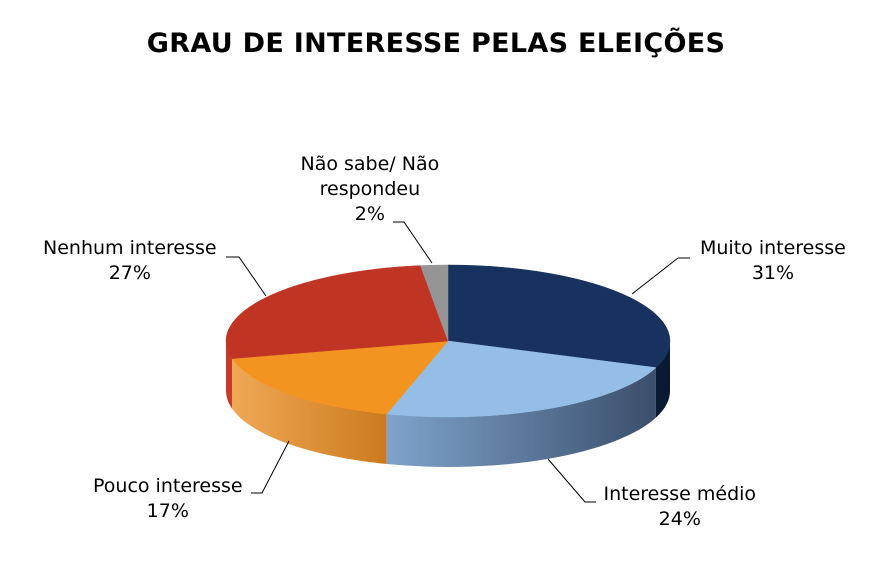  Describe the element at coordinates (246, 276) in the screenshot. I see `leader-line-nenhum-interesse` at that location.